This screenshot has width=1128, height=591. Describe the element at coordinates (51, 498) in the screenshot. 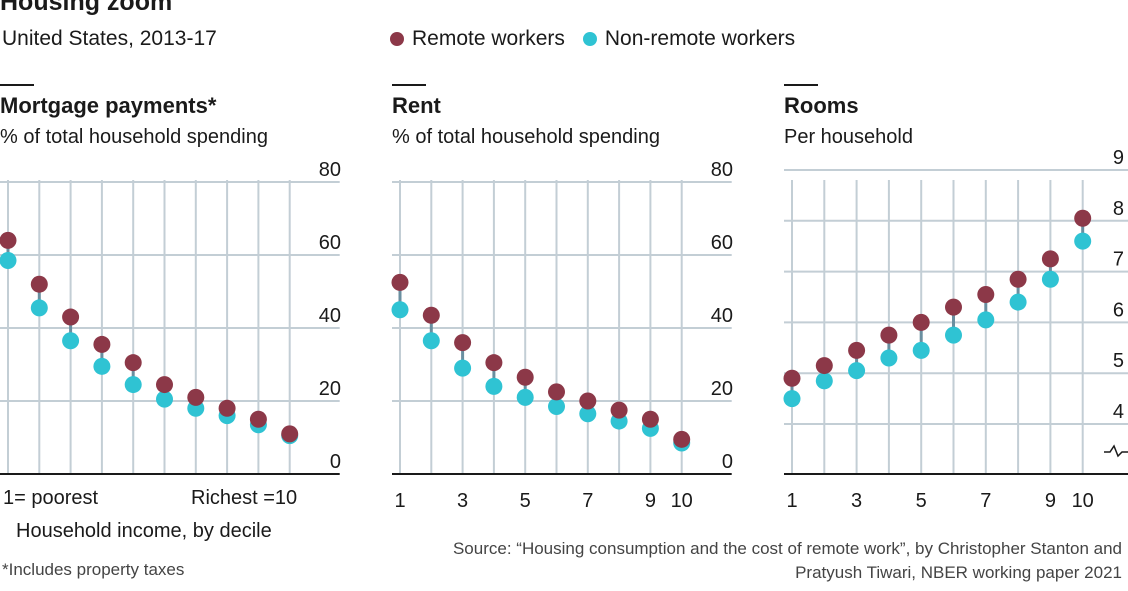

I see `x-note-poorest: 1= poorest` at that location.